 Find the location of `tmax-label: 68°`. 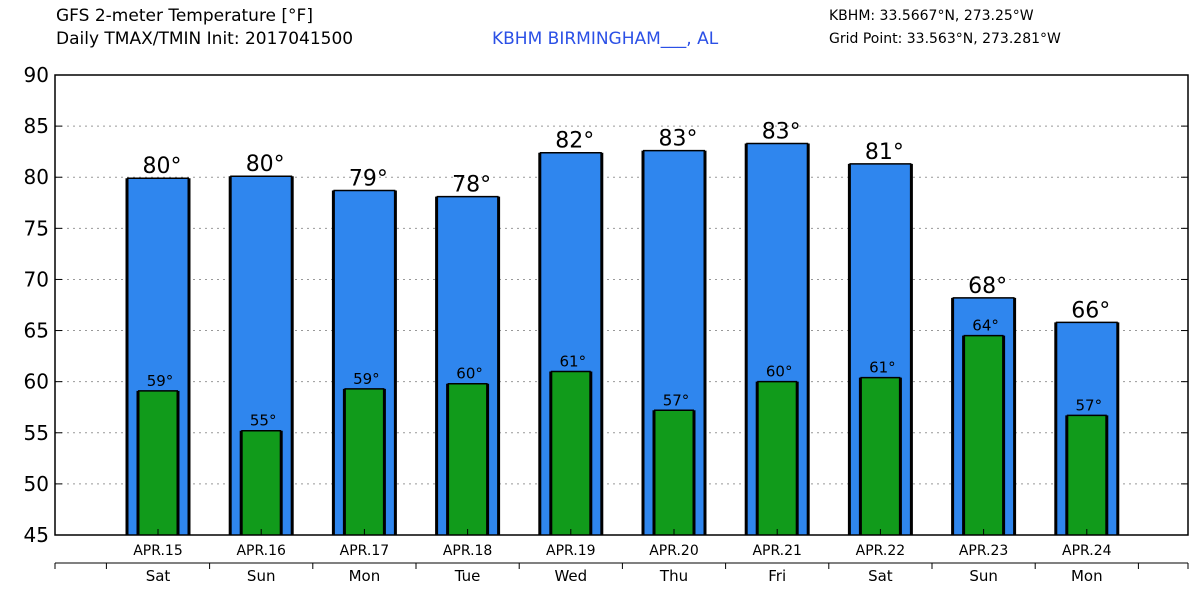

tmax-label: 68° is located at coordinates (987, 286).